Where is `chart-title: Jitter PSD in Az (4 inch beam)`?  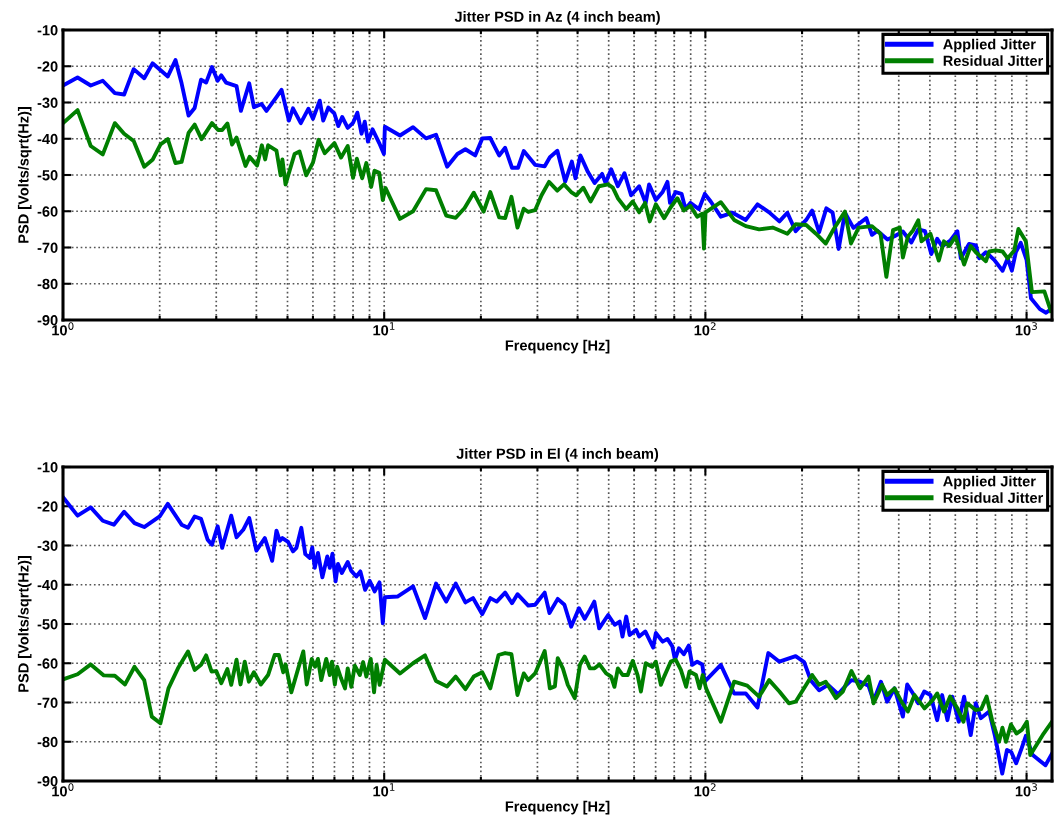
chart-title: Jitter PSD in Az (4 inch beam) is located at coordinates (557, 18).